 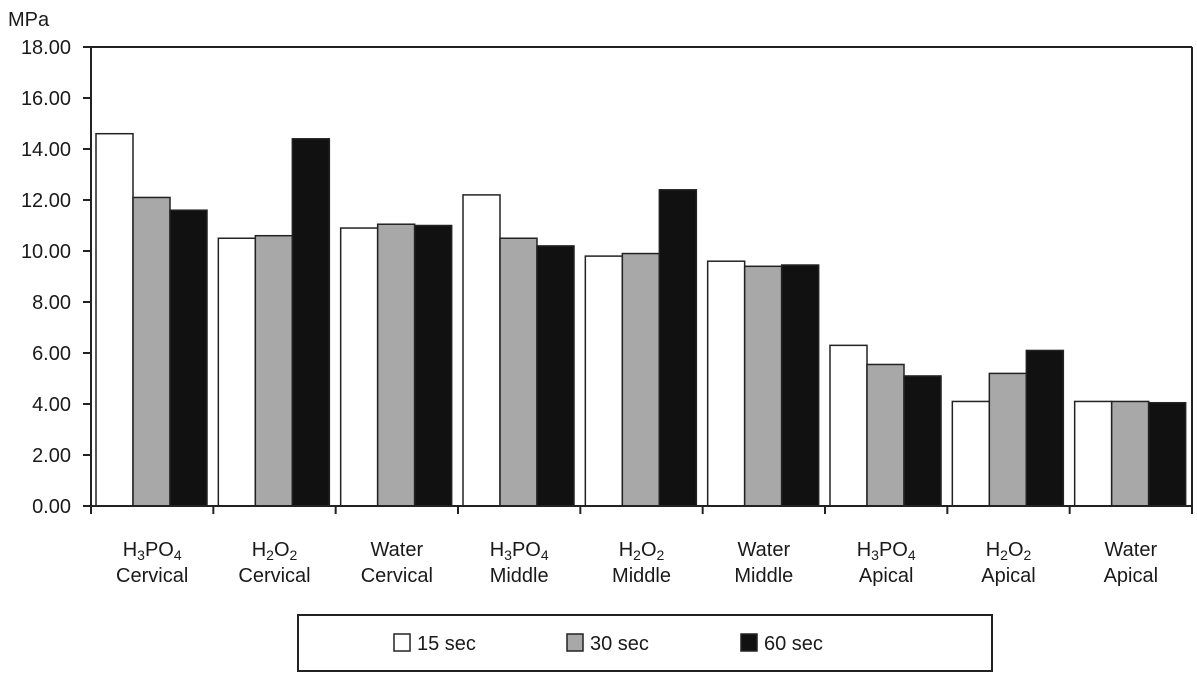 I want to click on y-tick-label: 0.00, so click(x=51, y=507).